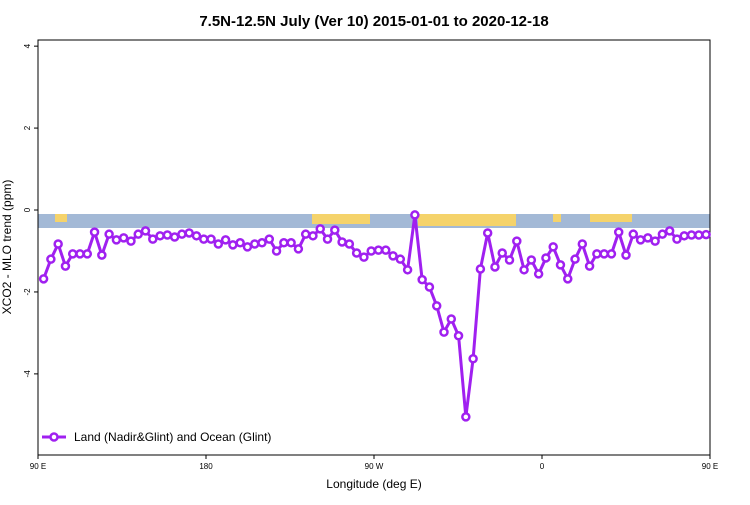 The width and height of the screenshot is (750, 505). I want to click on x-tick-label: 90 W, so click(374, 466).